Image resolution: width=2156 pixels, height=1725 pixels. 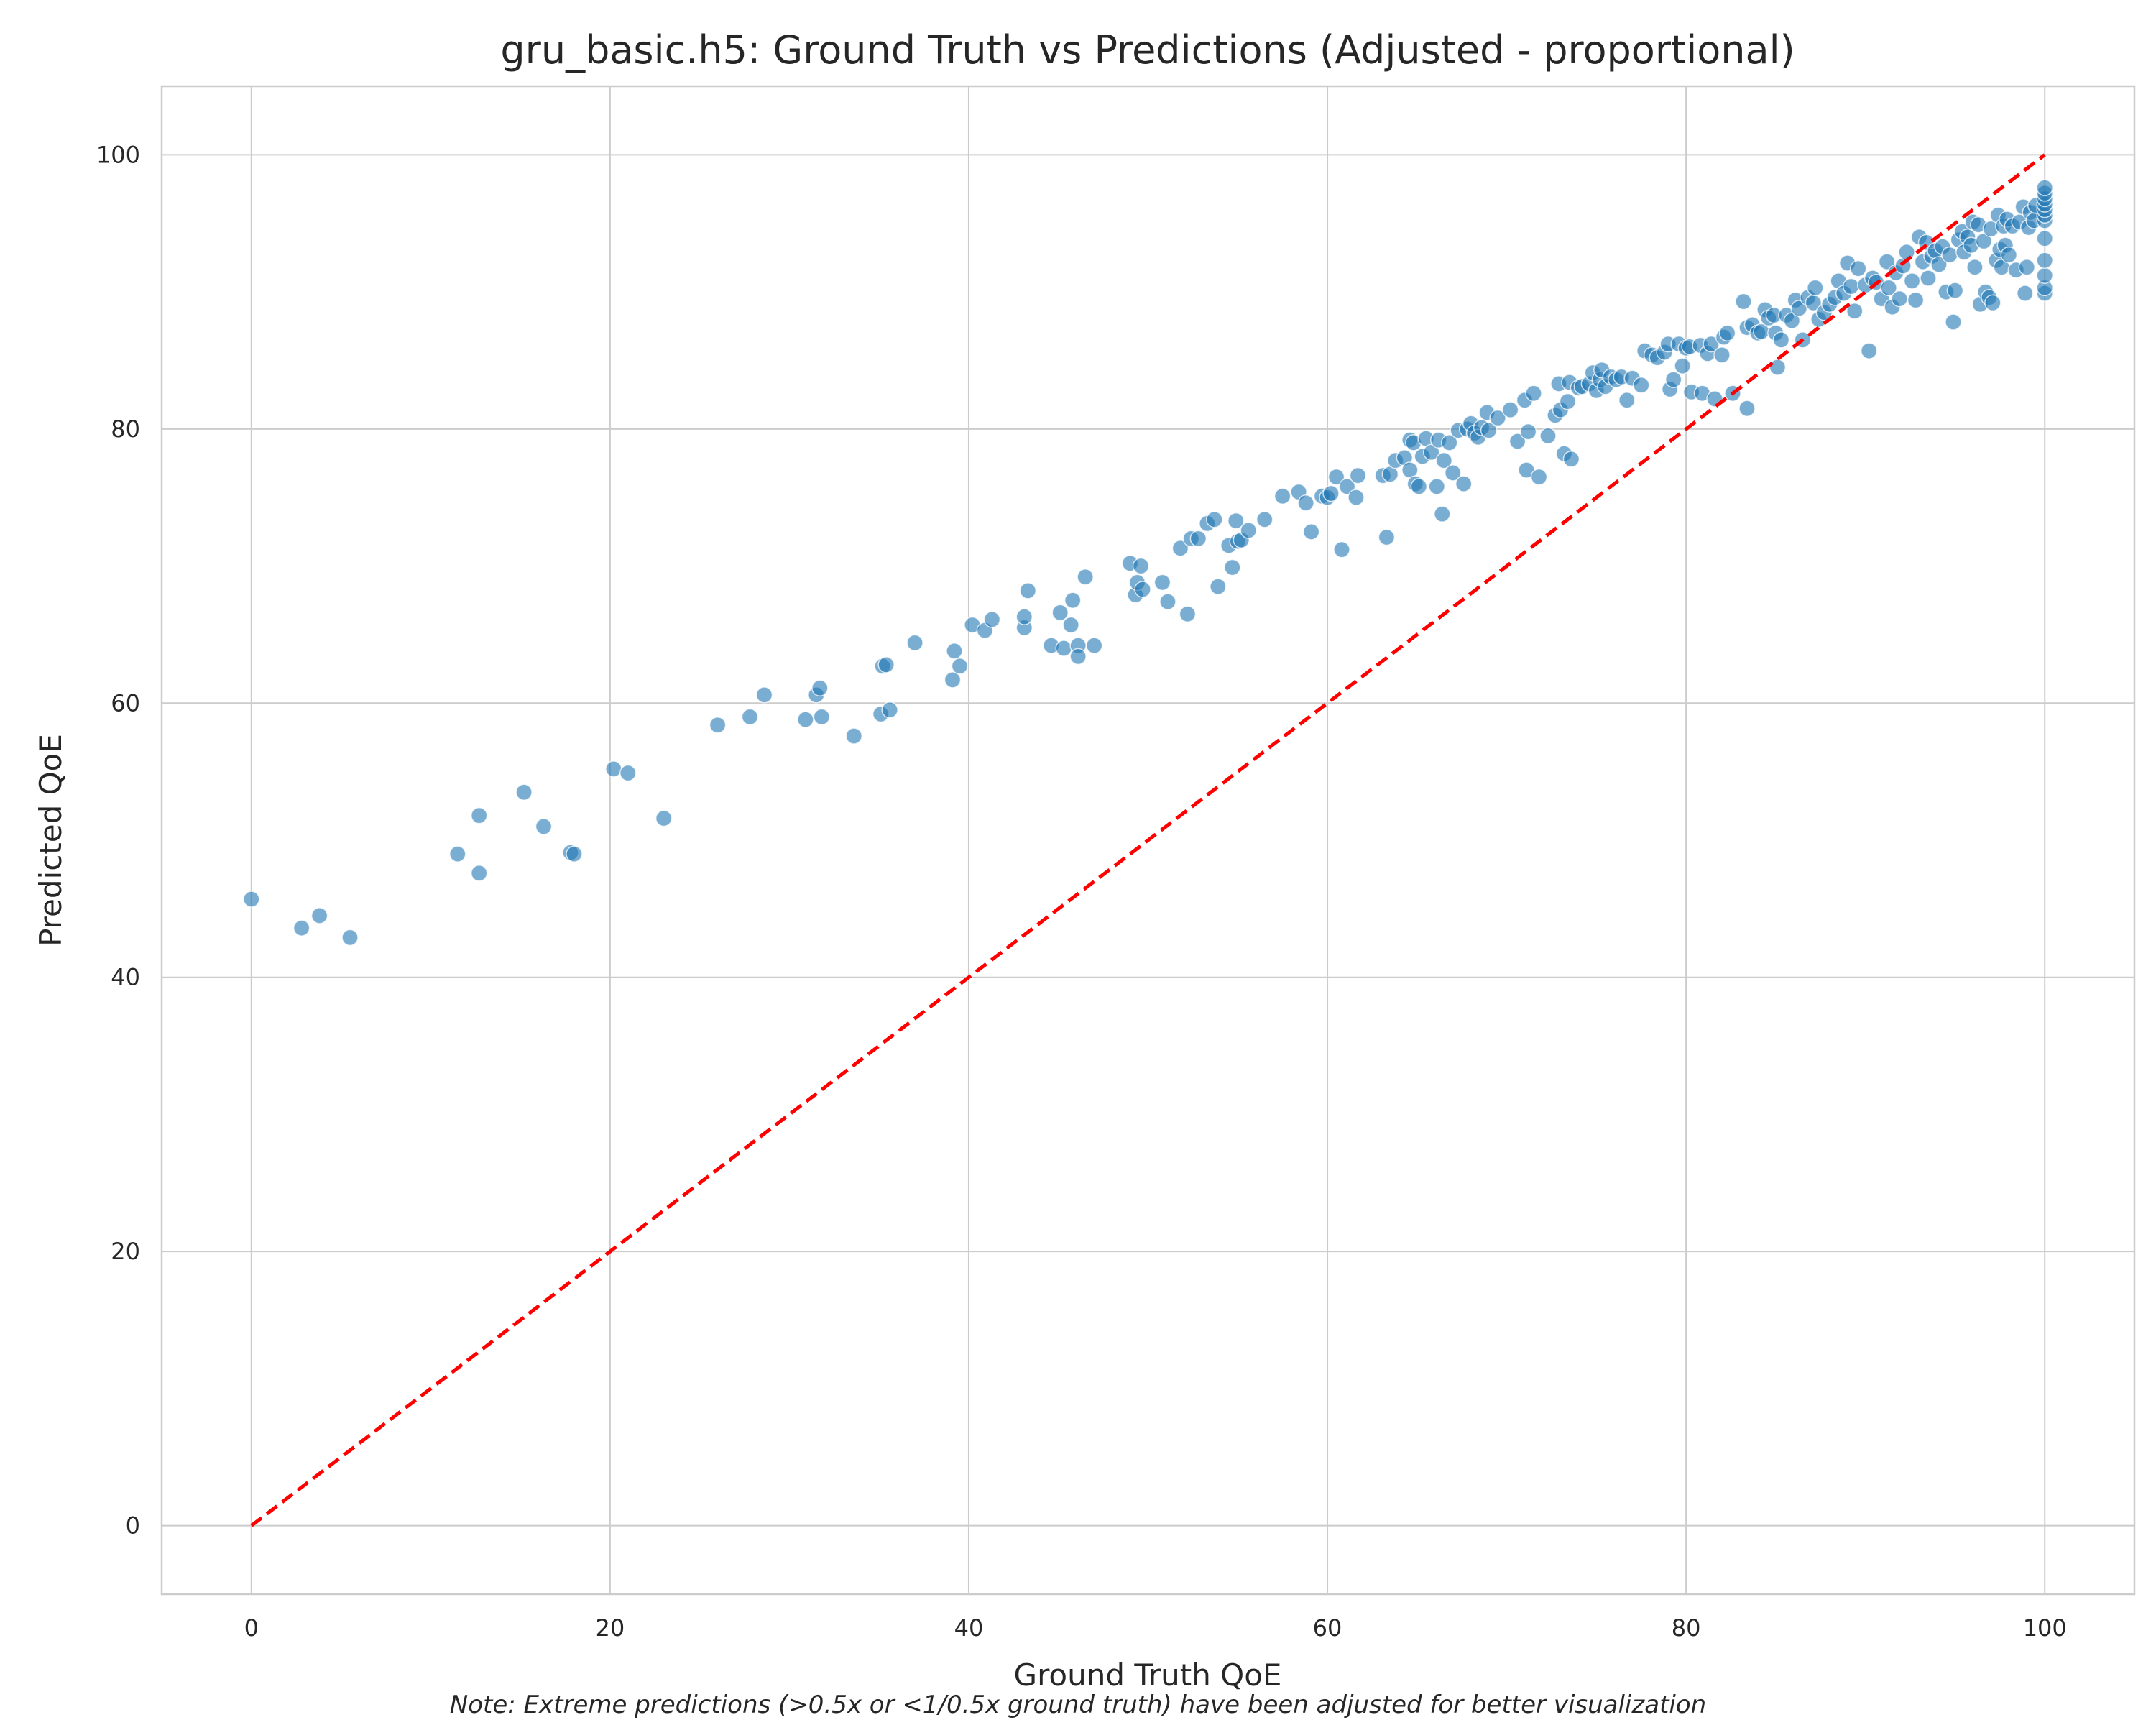 I want to click on y-tick-label: 20, so click(x=125, y=1251).